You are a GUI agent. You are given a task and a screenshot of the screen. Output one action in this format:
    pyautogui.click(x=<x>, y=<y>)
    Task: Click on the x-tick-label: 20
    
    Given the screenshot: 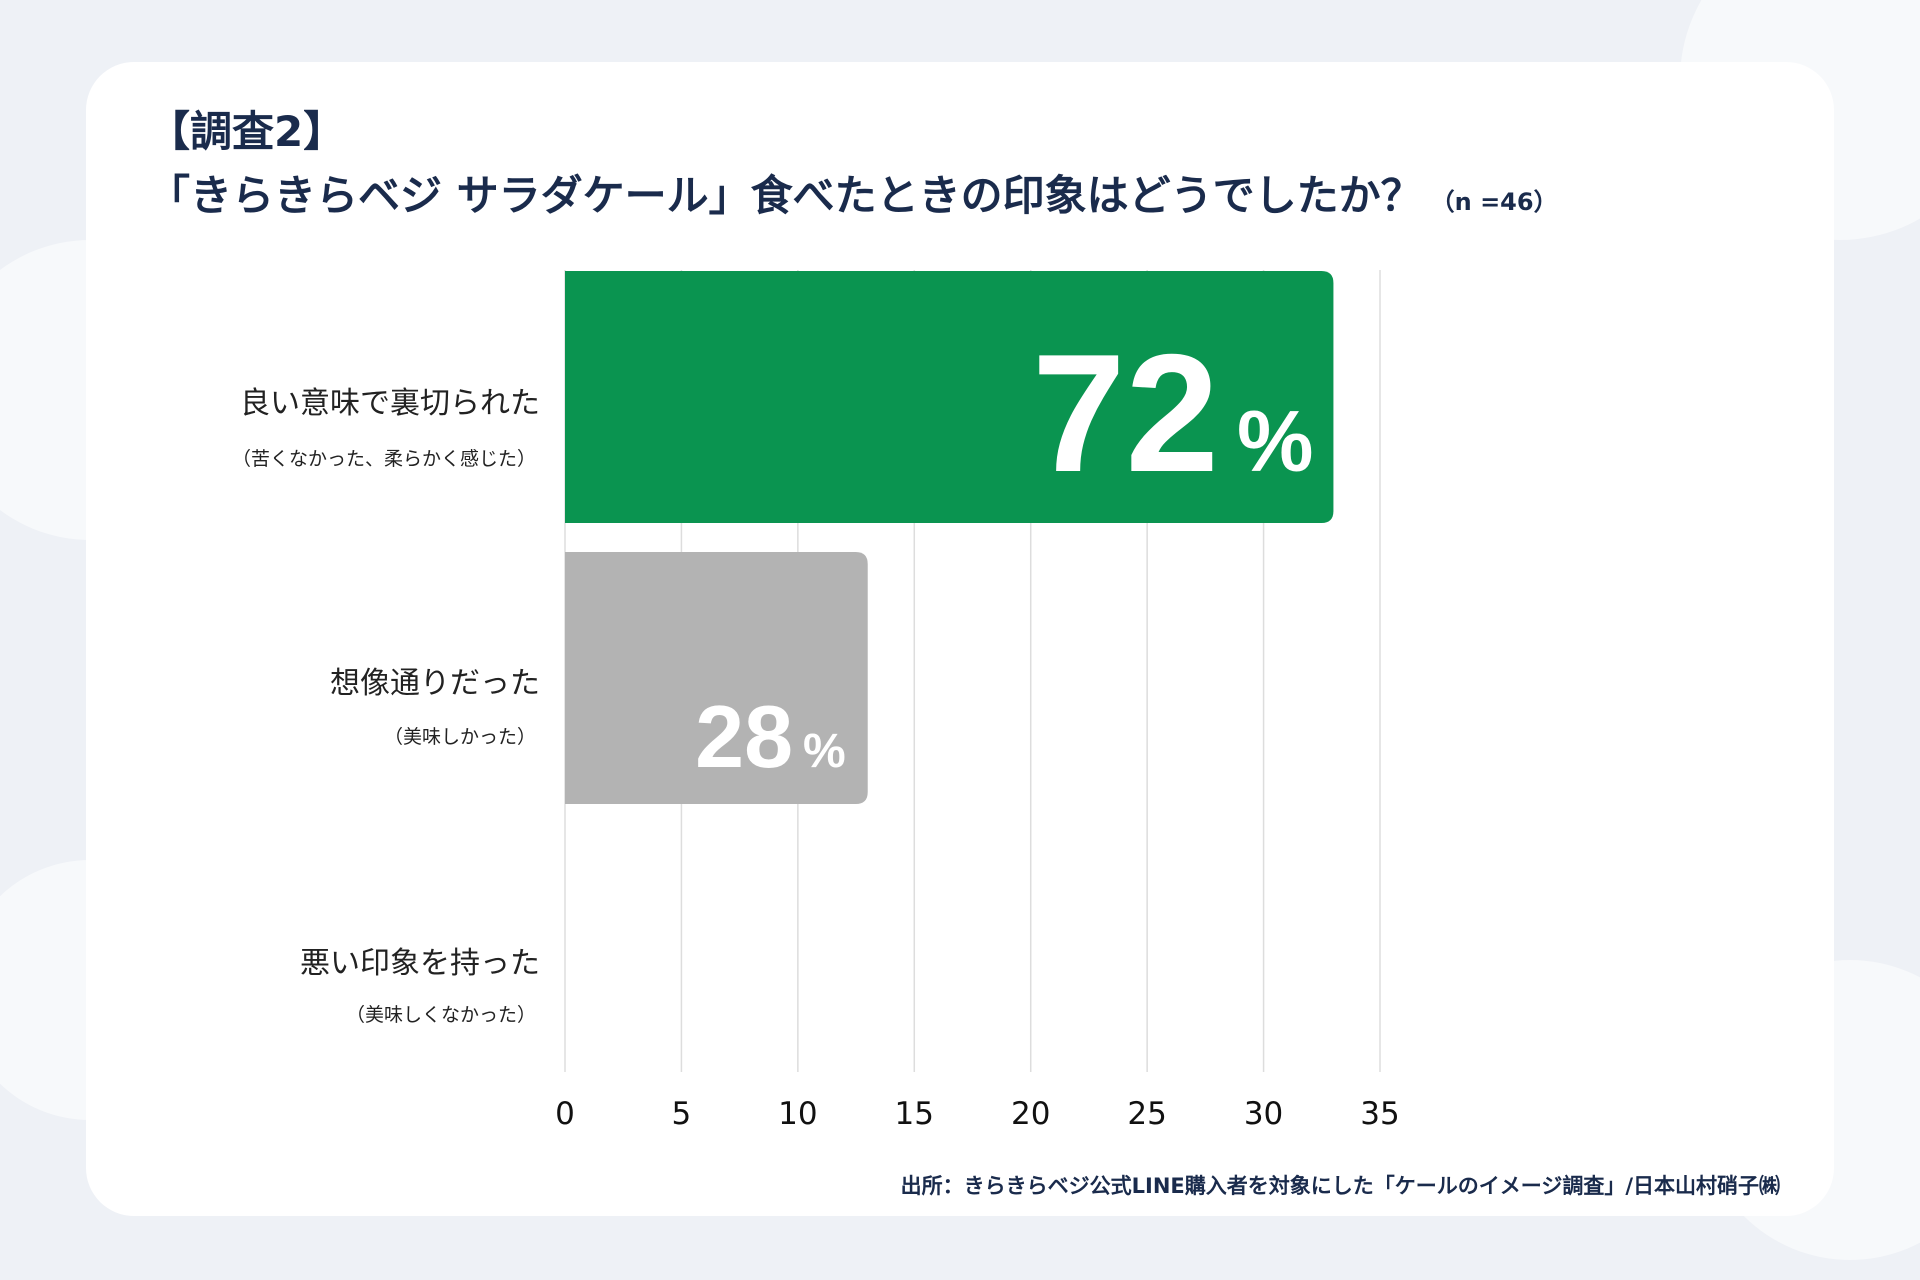 What is the action you would take?
    pyautogui.click(x=1030, y=1114)
    